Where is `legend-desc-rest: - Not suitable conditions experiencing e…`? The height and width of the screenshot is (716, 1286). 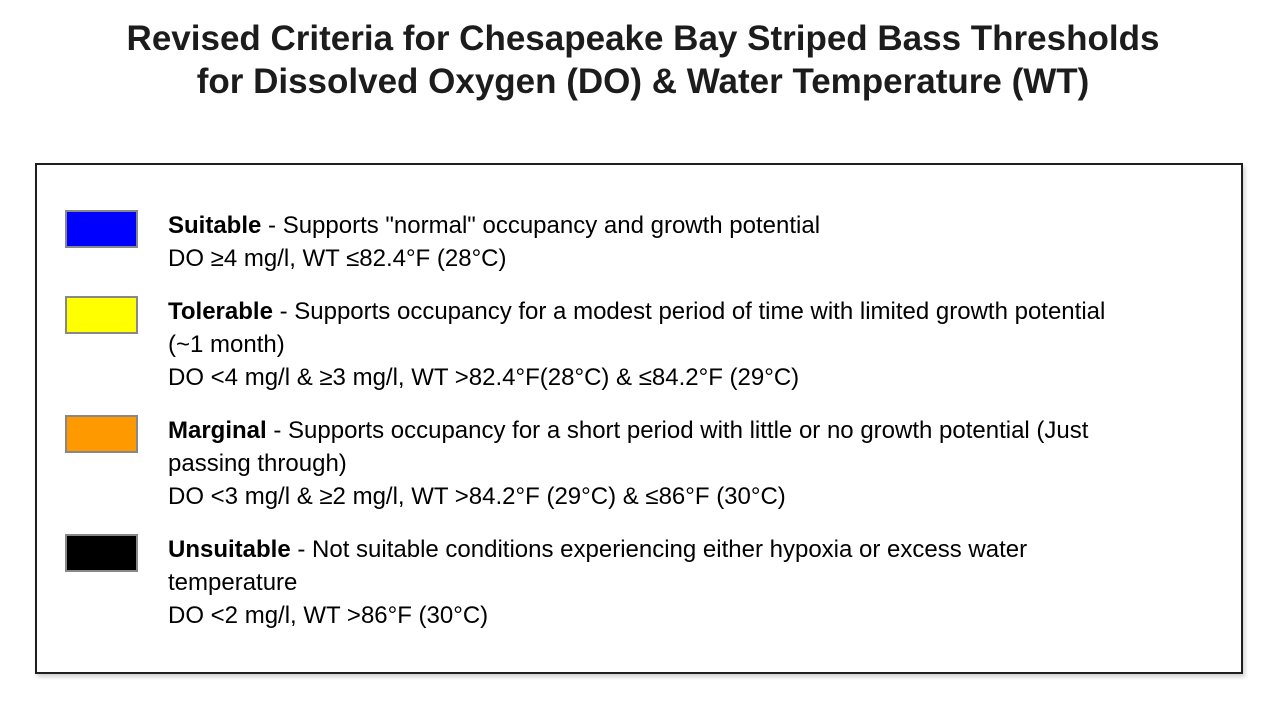
legend-desc-rest: - Not suitable conditions experiencing e… is located at coordinates (659, 549).